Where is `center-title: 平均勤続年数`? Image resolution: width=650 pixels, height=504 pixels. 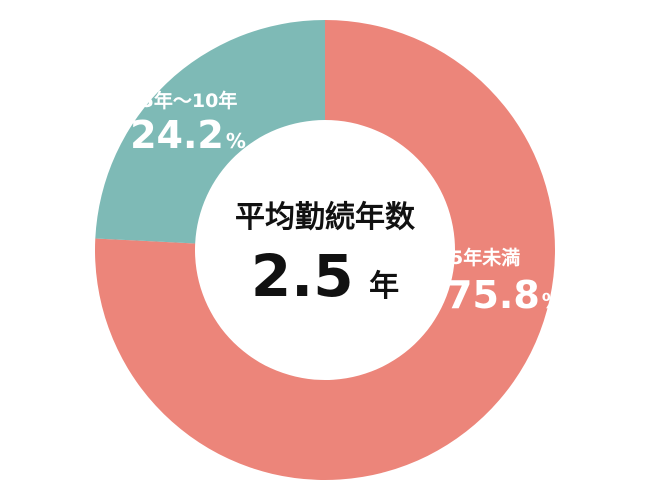 center-title: 平均勤続年数 is located at coordinates (325, 217).